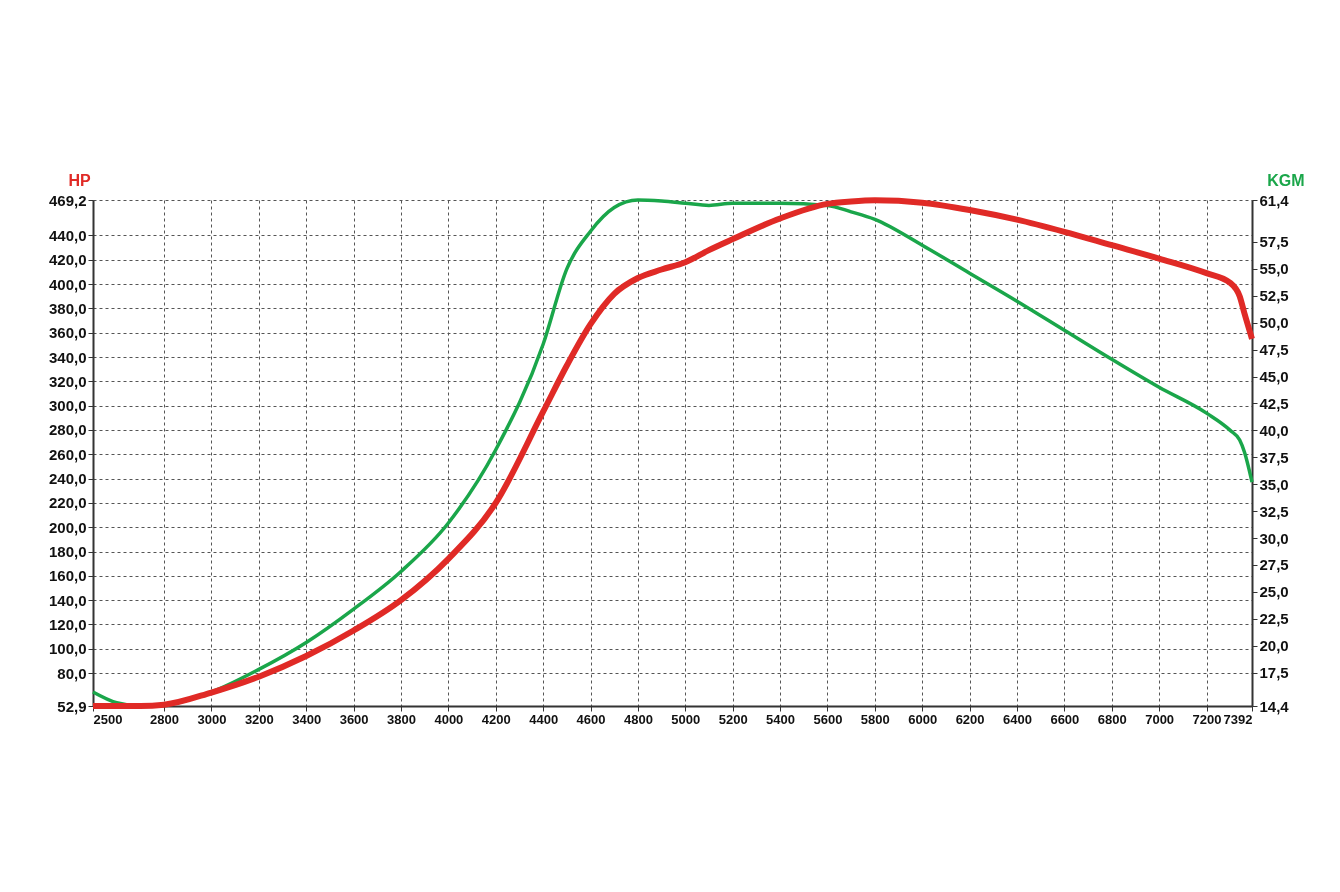  What do you see at coordinates (1274, 377) in the screenshot?
I see `y2-tick-label: 45,0` at bounding box center [1274, 377].